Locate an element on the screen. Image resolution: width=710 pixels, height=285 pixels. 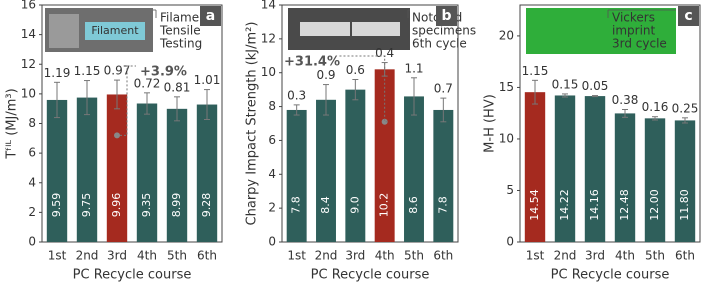
caption: 6th cycle is located at coordinates (439, 44).